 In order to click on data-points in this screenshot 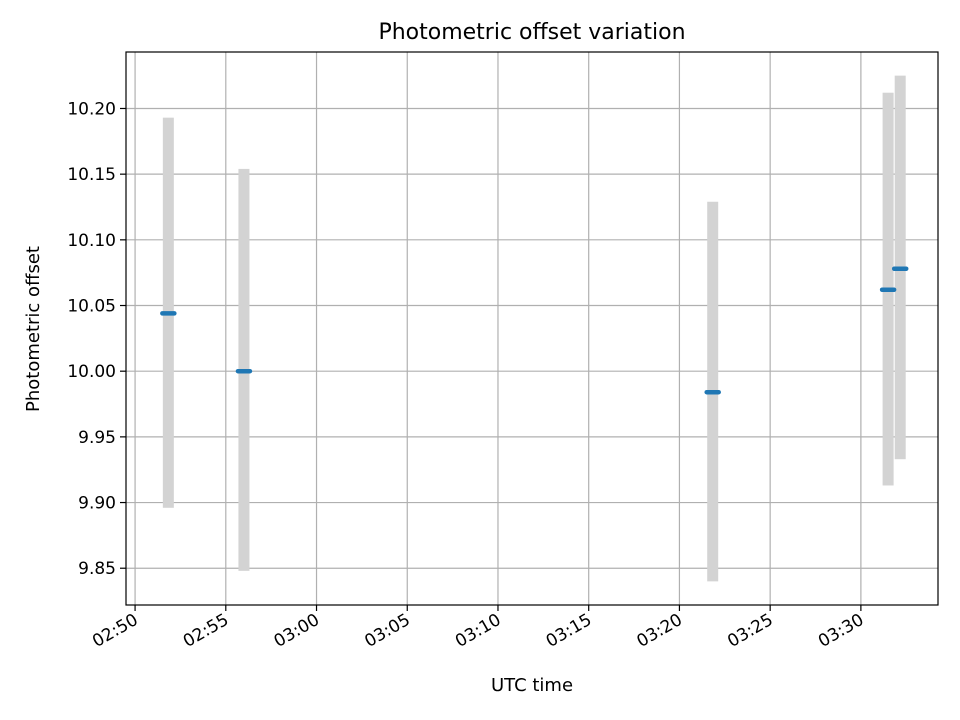, I will do `click(534, 330)`.